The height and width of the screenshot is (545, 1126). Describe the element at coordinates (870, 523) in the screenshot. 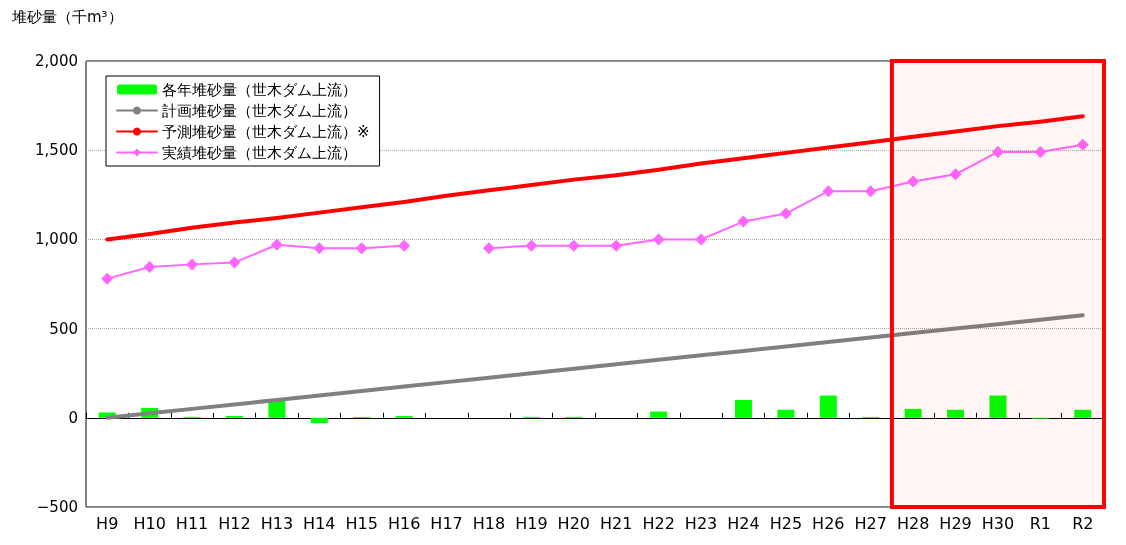

I see `x-tick-label: H27` at that location.